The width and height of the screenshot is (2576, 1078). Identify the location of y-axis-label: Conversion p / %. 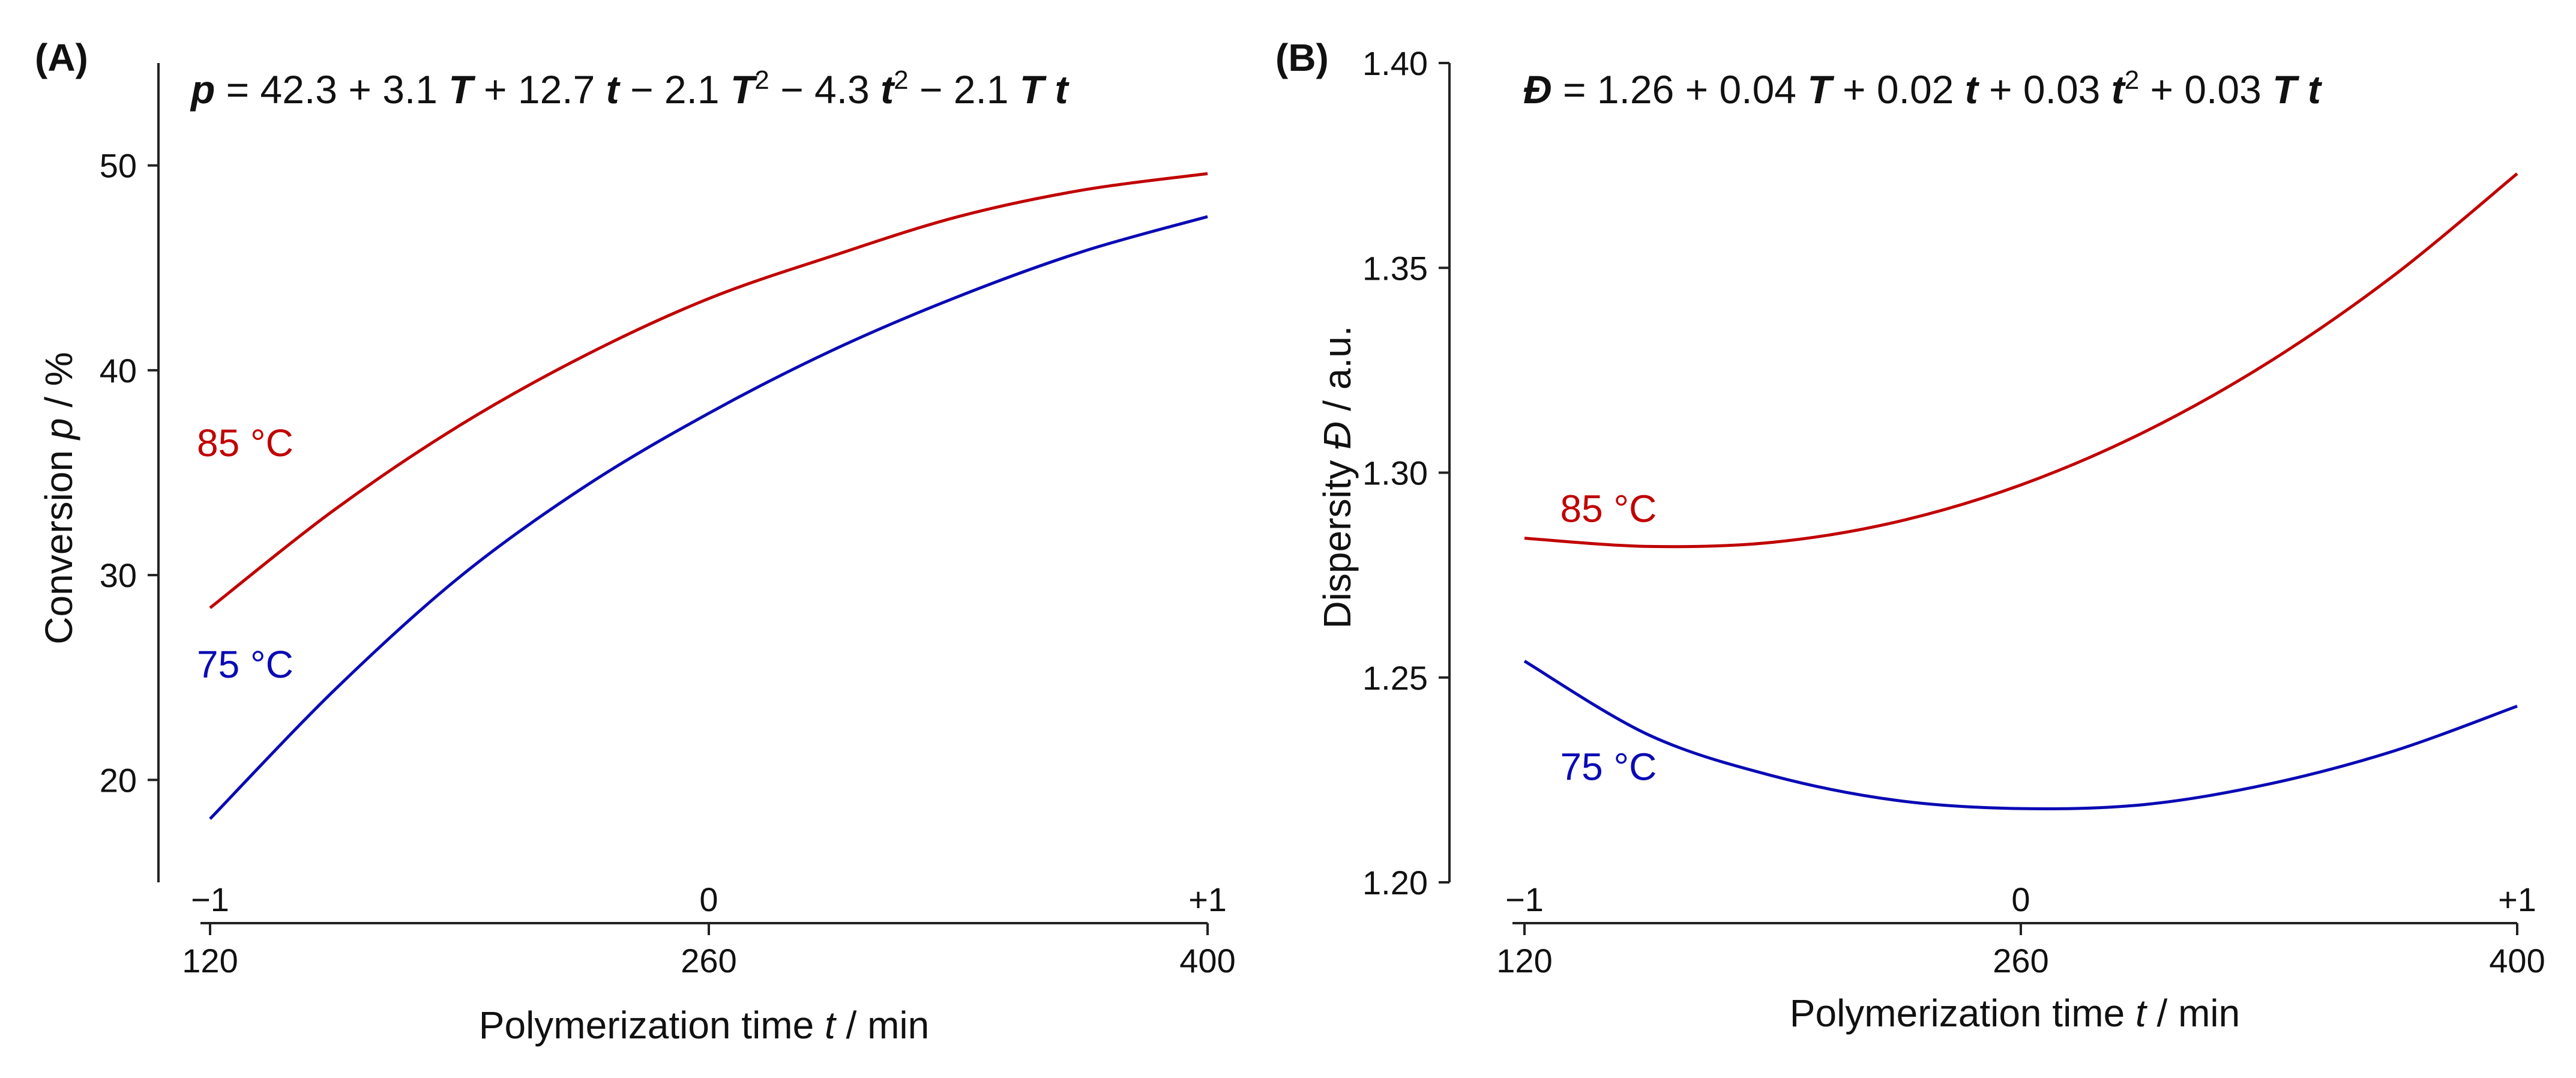
(58, 498).